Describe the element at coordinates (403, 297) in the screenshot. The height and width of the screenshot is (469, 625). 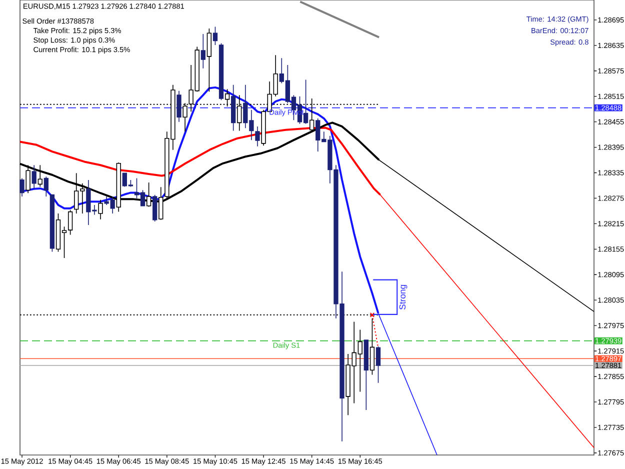
I see `annotation: Strong` at that location.